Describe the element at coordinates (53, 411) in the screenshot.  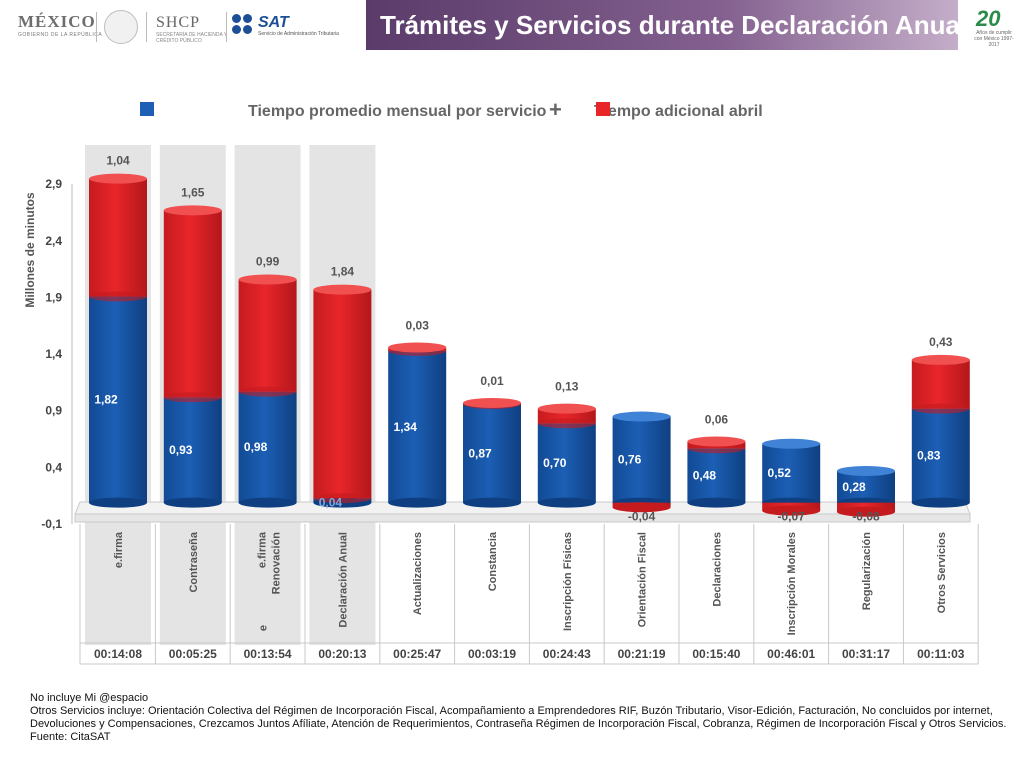
I see `y-tick-label: 0,9` at that location.